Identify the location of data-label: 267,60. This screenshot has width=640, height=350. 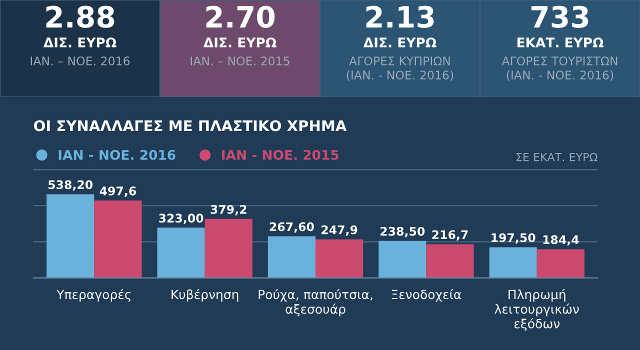
(292, 227).